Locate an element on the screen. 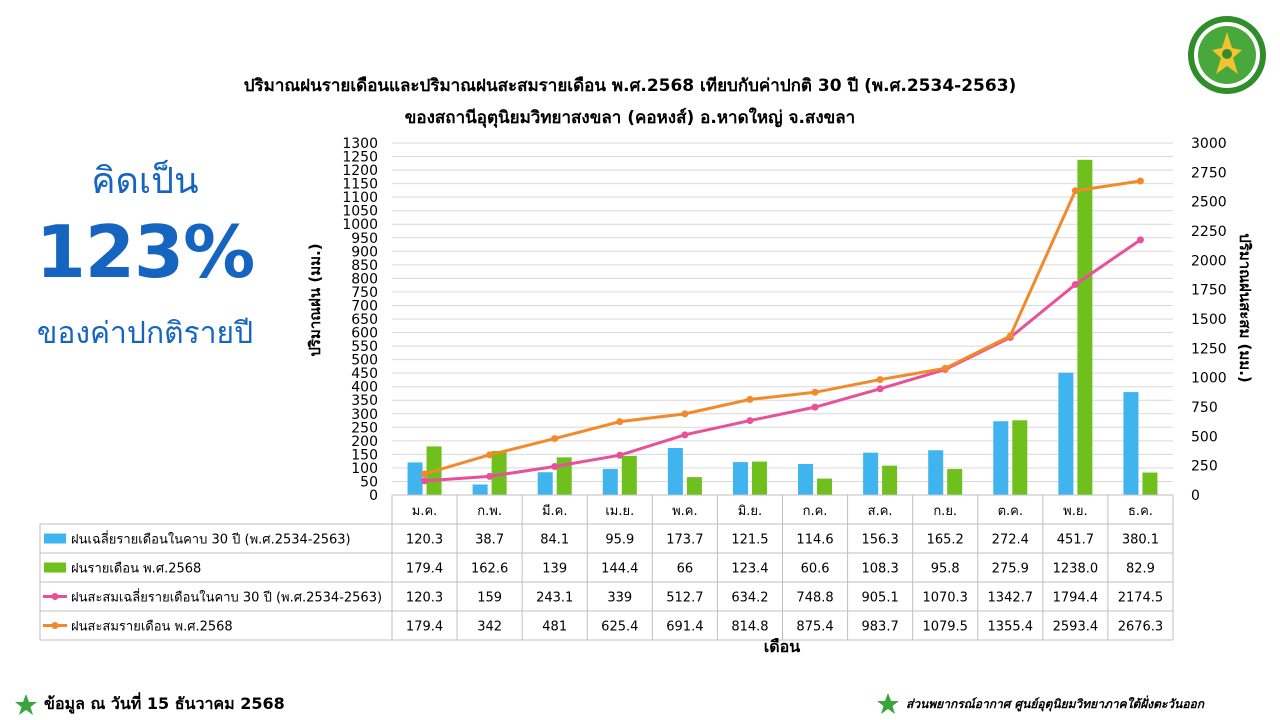  table-value: 121.5 is located at coordinates (749, 540).